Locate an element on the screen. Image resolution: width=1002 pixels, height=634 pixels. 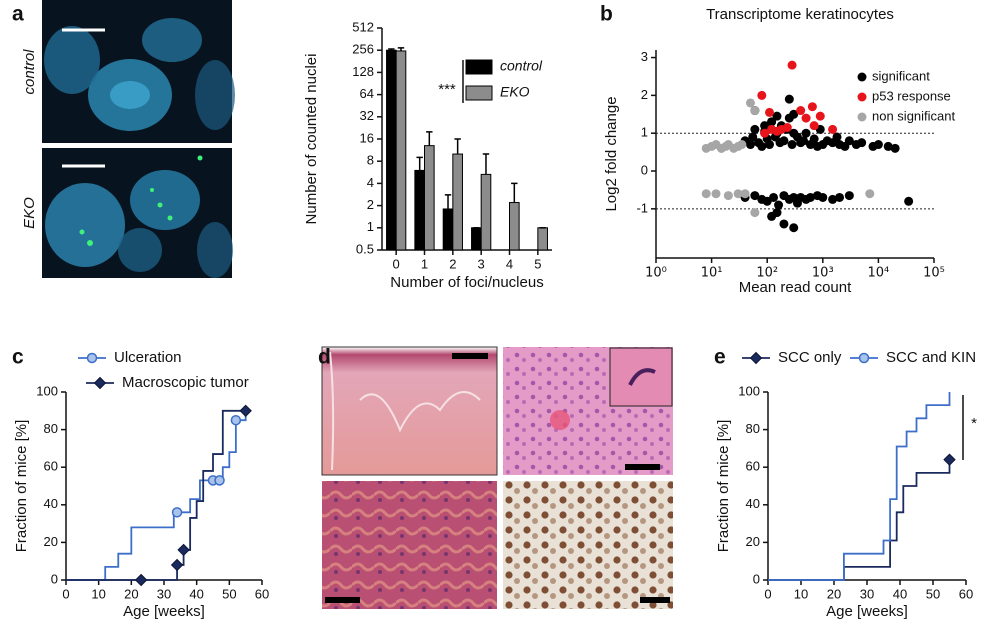
micrograph-eko is located at coordinates (137, 213).